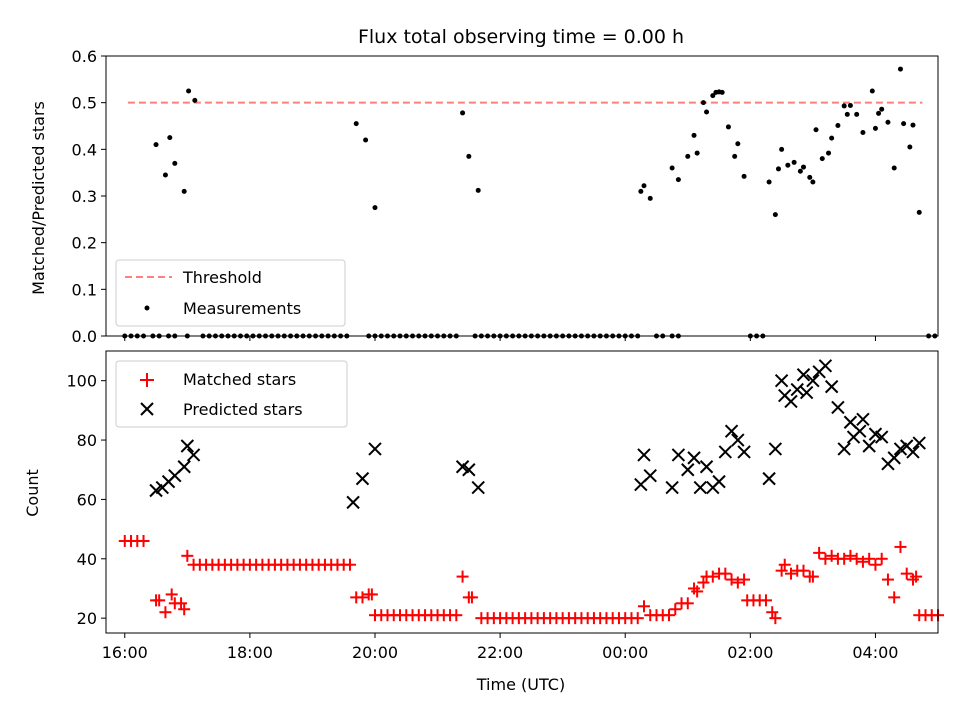 This screenshot has height=720, width=960. Describe the element at coordinates (125, 652) in the screenshot. I see `x-tick-label: 16:00` at that location.